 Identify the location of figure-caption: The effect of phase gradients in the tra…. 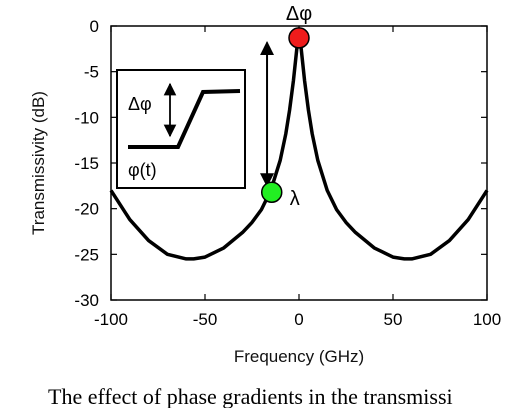
(250, 396).